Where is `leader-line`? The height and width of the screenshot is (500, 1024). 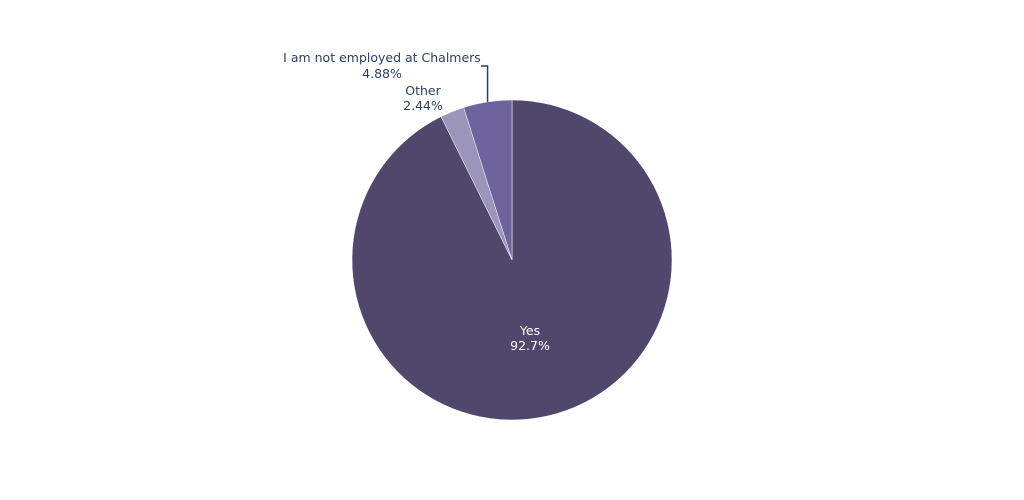
leader-line is located at coordinates (485, 83).